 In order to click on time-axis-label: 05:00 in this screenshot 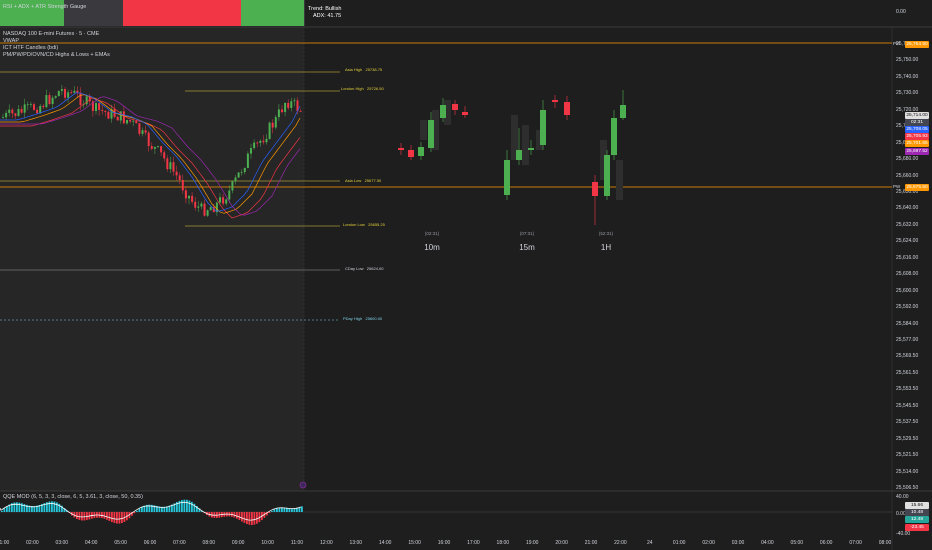, I will do `click(797, 543)`.